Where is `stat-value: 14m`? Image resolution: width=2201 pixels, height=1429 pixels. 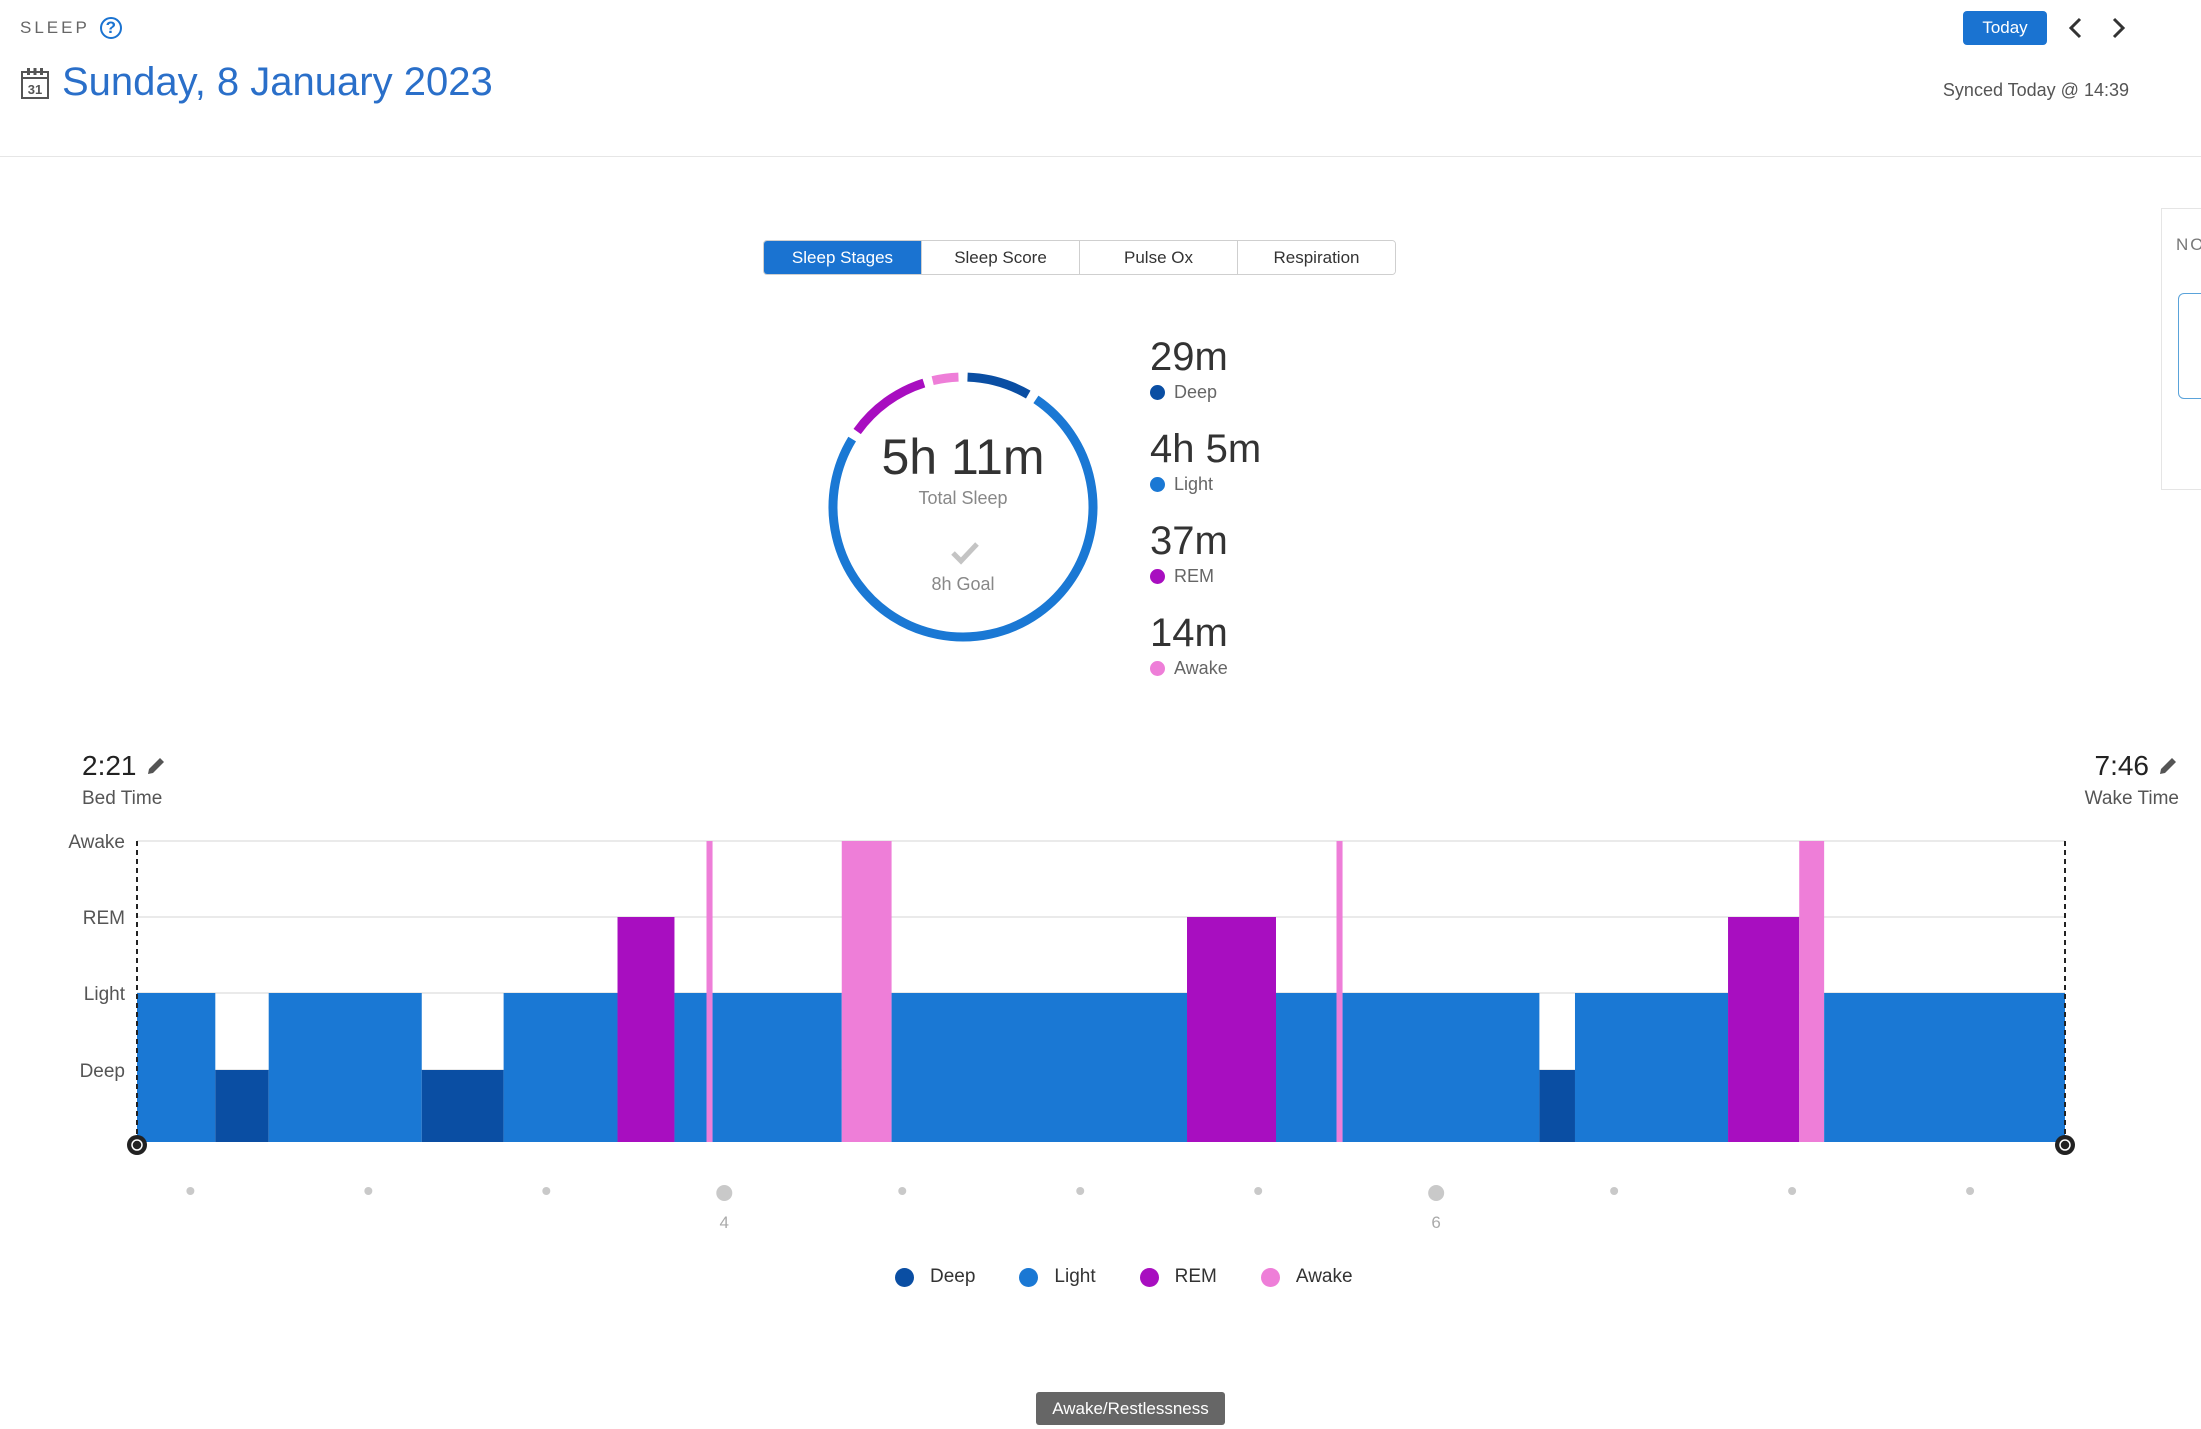 stat-value: 14m is located at coordinates (1189, 633).